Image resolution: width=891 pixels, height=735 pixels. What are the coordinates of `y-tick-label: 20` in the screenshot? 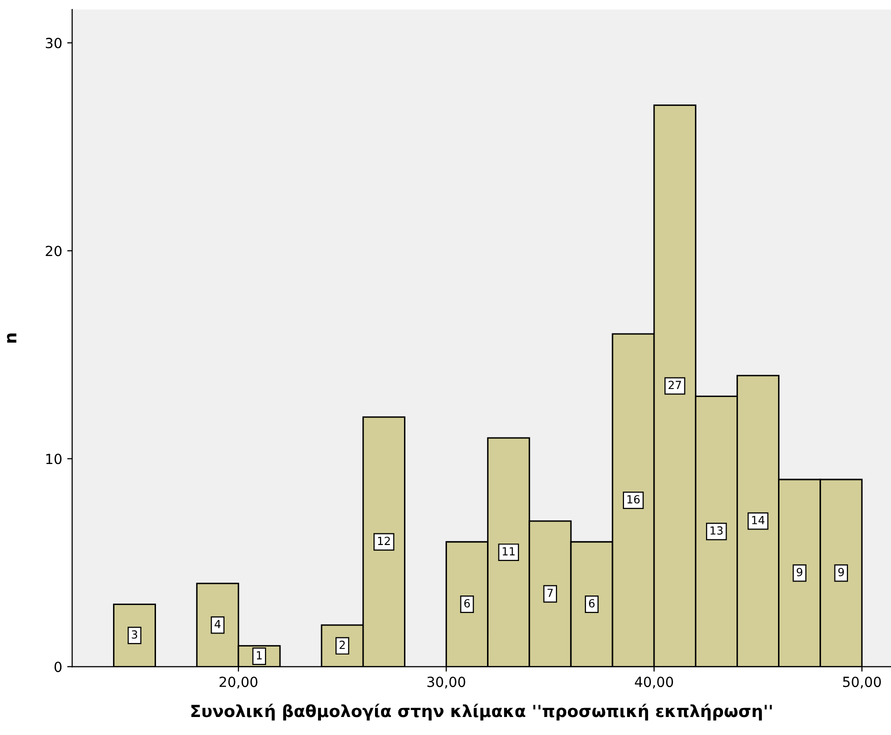 It's located at (54, 251).